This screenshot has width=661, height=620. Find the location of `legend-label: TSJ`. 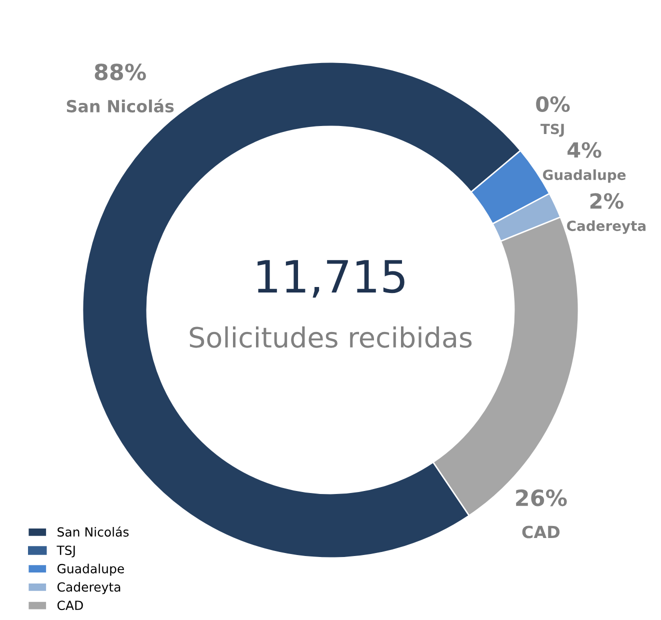

legend-label: TSJ is located at coordinates (65, 552).